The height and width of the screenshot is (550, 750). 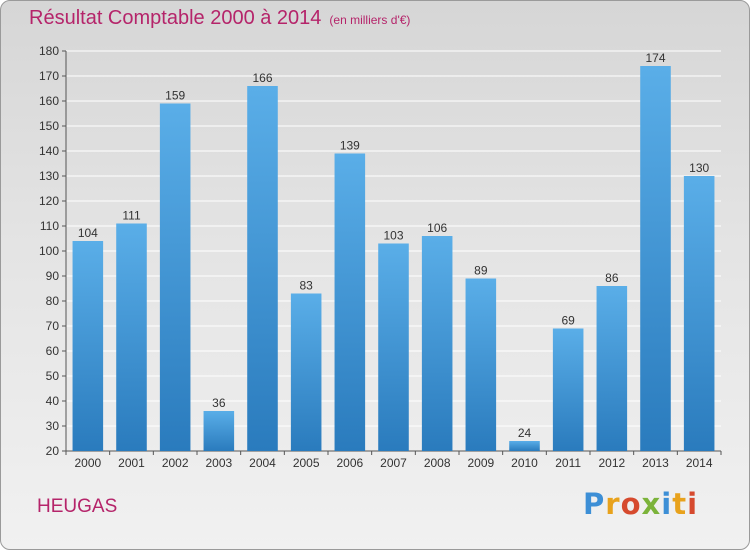 I want to click on bar-value-label: 159, so click(x=175, y=96).